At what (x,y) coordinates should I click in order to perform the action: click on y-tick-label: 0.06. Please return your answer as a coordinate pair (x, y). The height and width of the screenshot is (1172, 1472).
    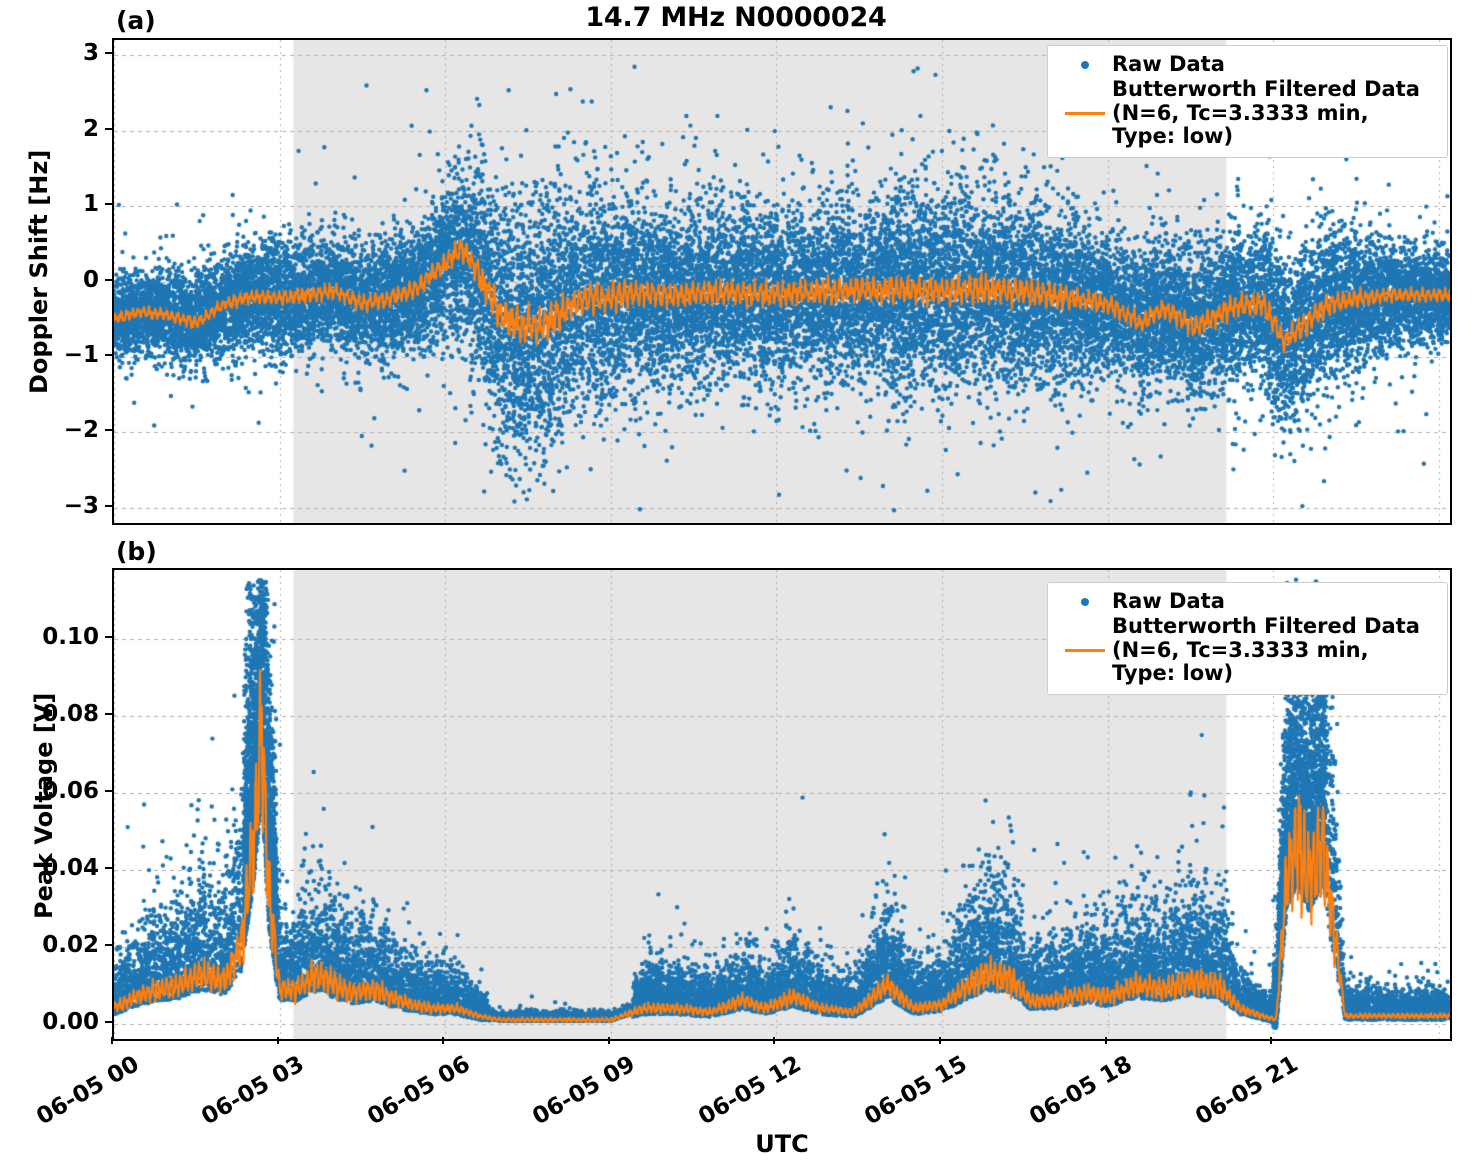
    Looking at the image, I should click on (70, 790).